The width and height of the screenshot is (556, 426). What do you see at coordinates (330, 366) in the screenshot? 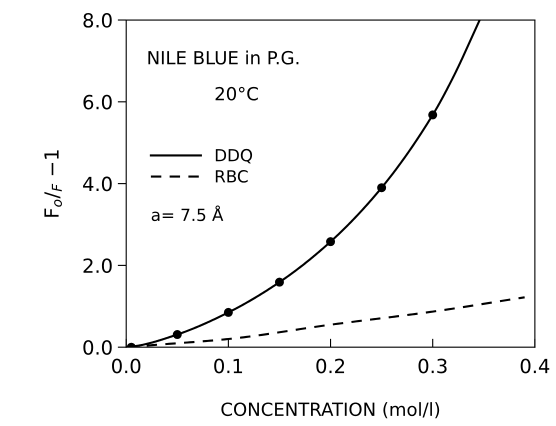
I see `x-tick-label: 0.2` at bounding box center [330, 366].